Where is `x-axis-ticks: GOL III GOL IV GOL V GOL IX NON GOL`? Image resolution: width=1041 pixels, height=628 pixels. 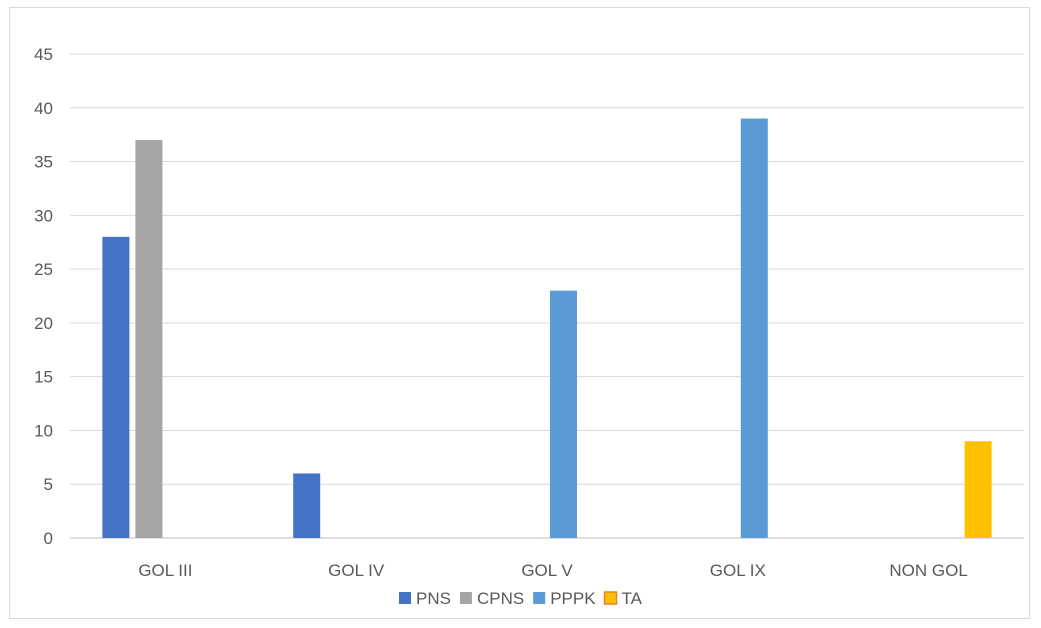
x-axis-ticks: GOL III GOL IV GOL V GOL IX NON GOL is located at coordinates (552, 570).